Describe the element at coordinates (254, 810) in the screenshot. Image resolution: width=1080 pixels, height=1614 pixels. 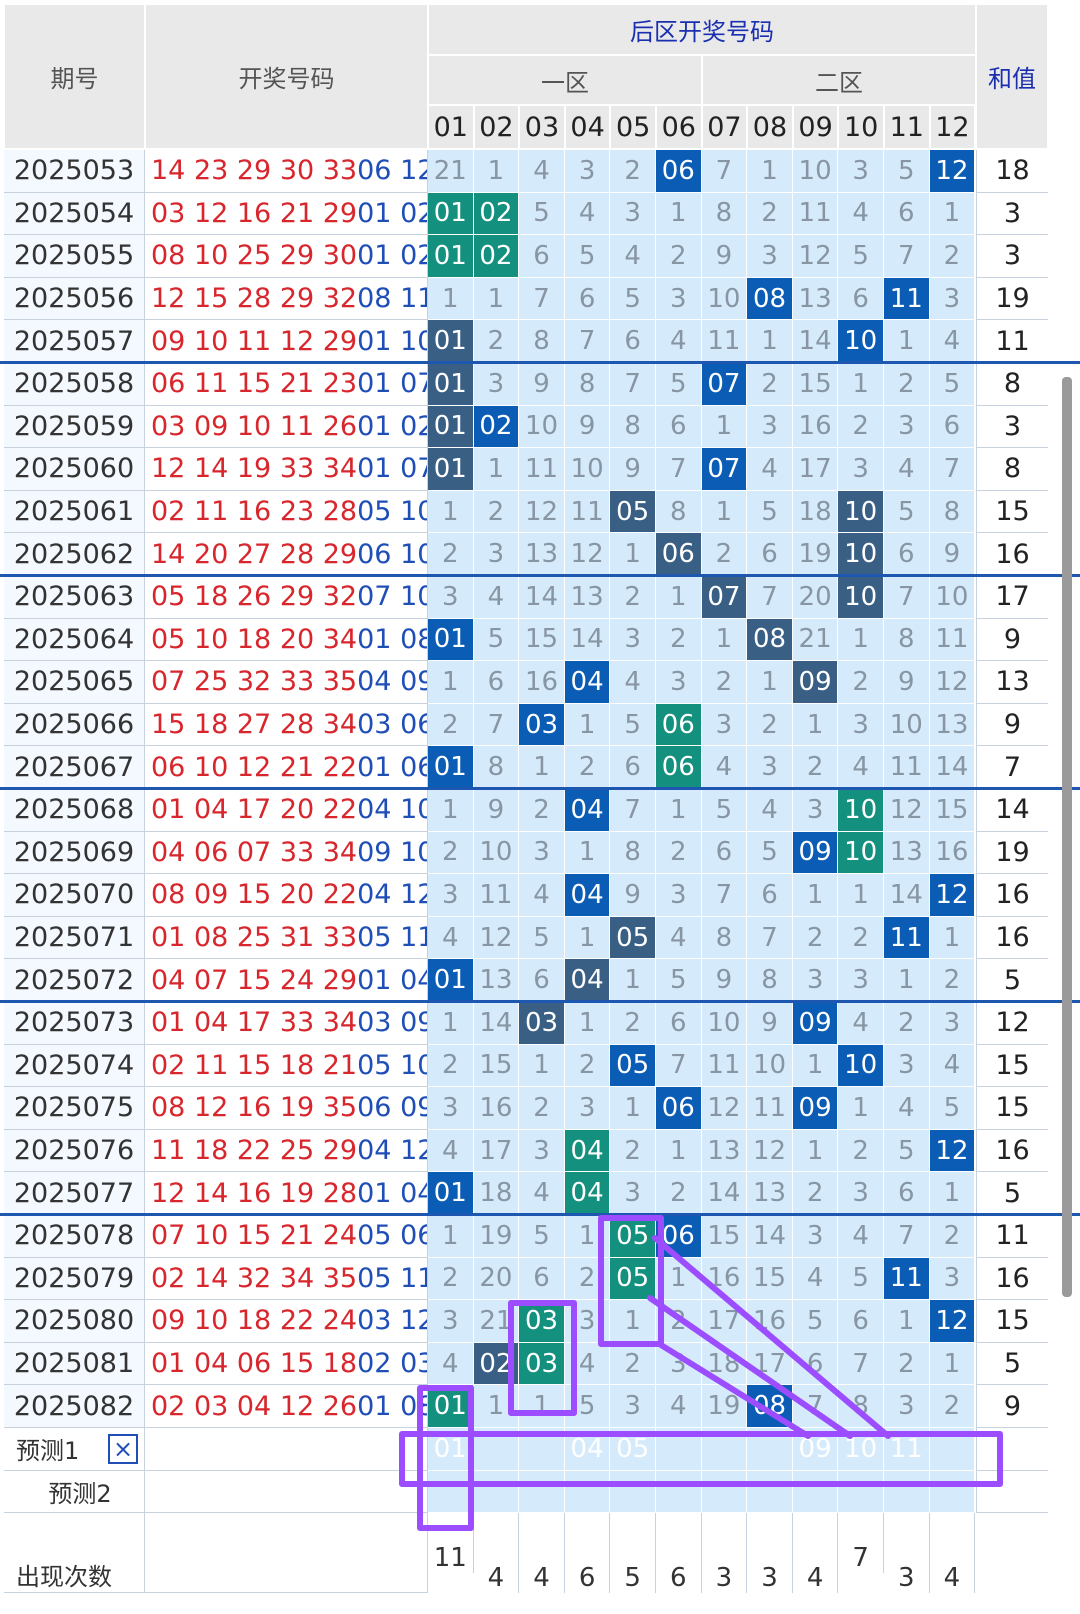
I see `front-numbers: 01 04 17 20 22` at that location.